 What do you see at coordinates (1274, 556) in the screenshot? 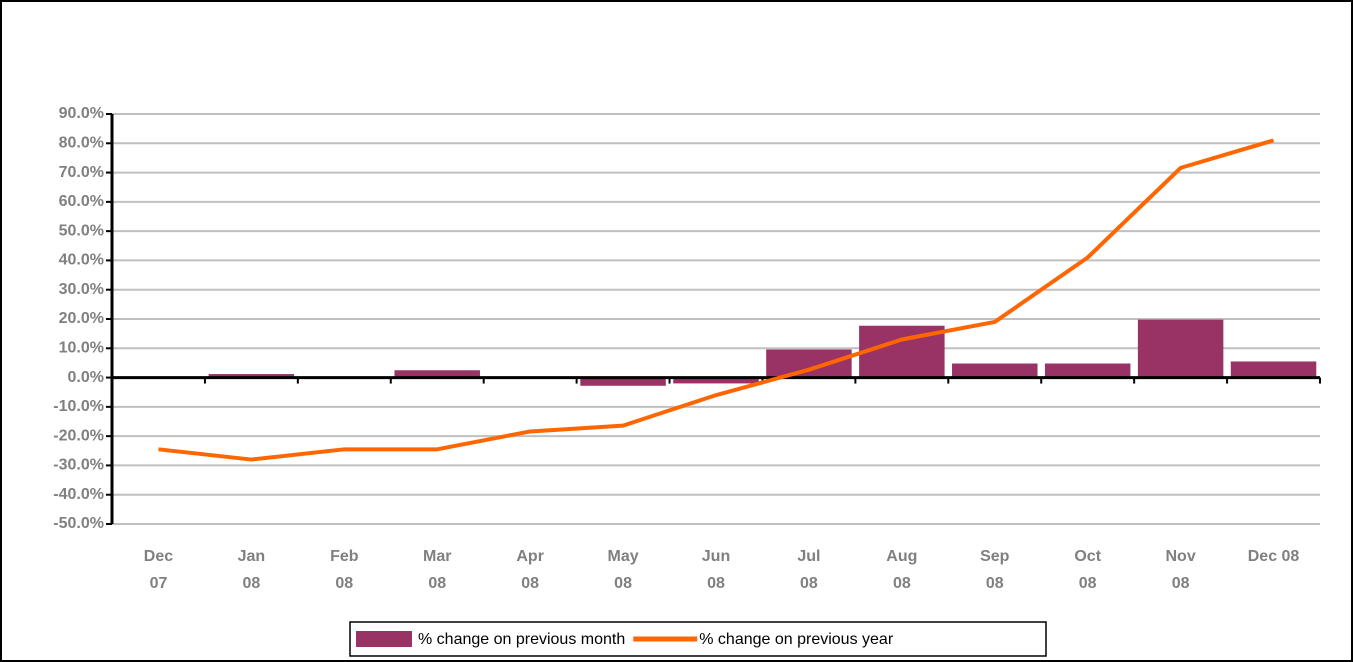
I see `x-tick-label: Dec 08` at bounding box center [1274, 556].